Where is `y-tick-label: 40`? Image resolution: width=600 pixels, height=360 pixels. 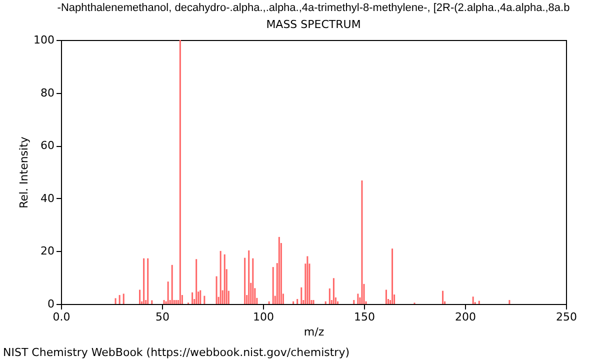
y-tick-label: 40 is located at coordinates (47, 198).